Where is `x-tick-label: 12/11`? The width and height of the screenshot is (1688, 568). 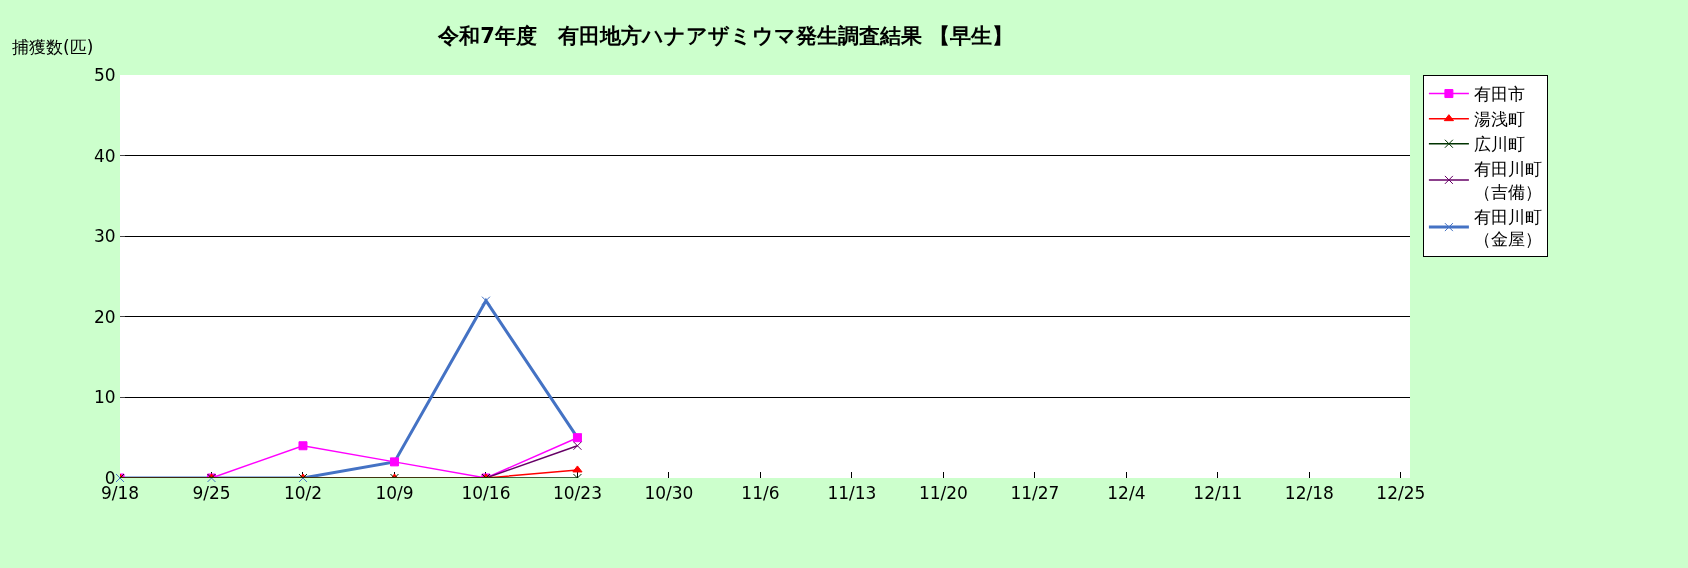
x-tick-label: 12/11 is located at coordinates (1218, 493).